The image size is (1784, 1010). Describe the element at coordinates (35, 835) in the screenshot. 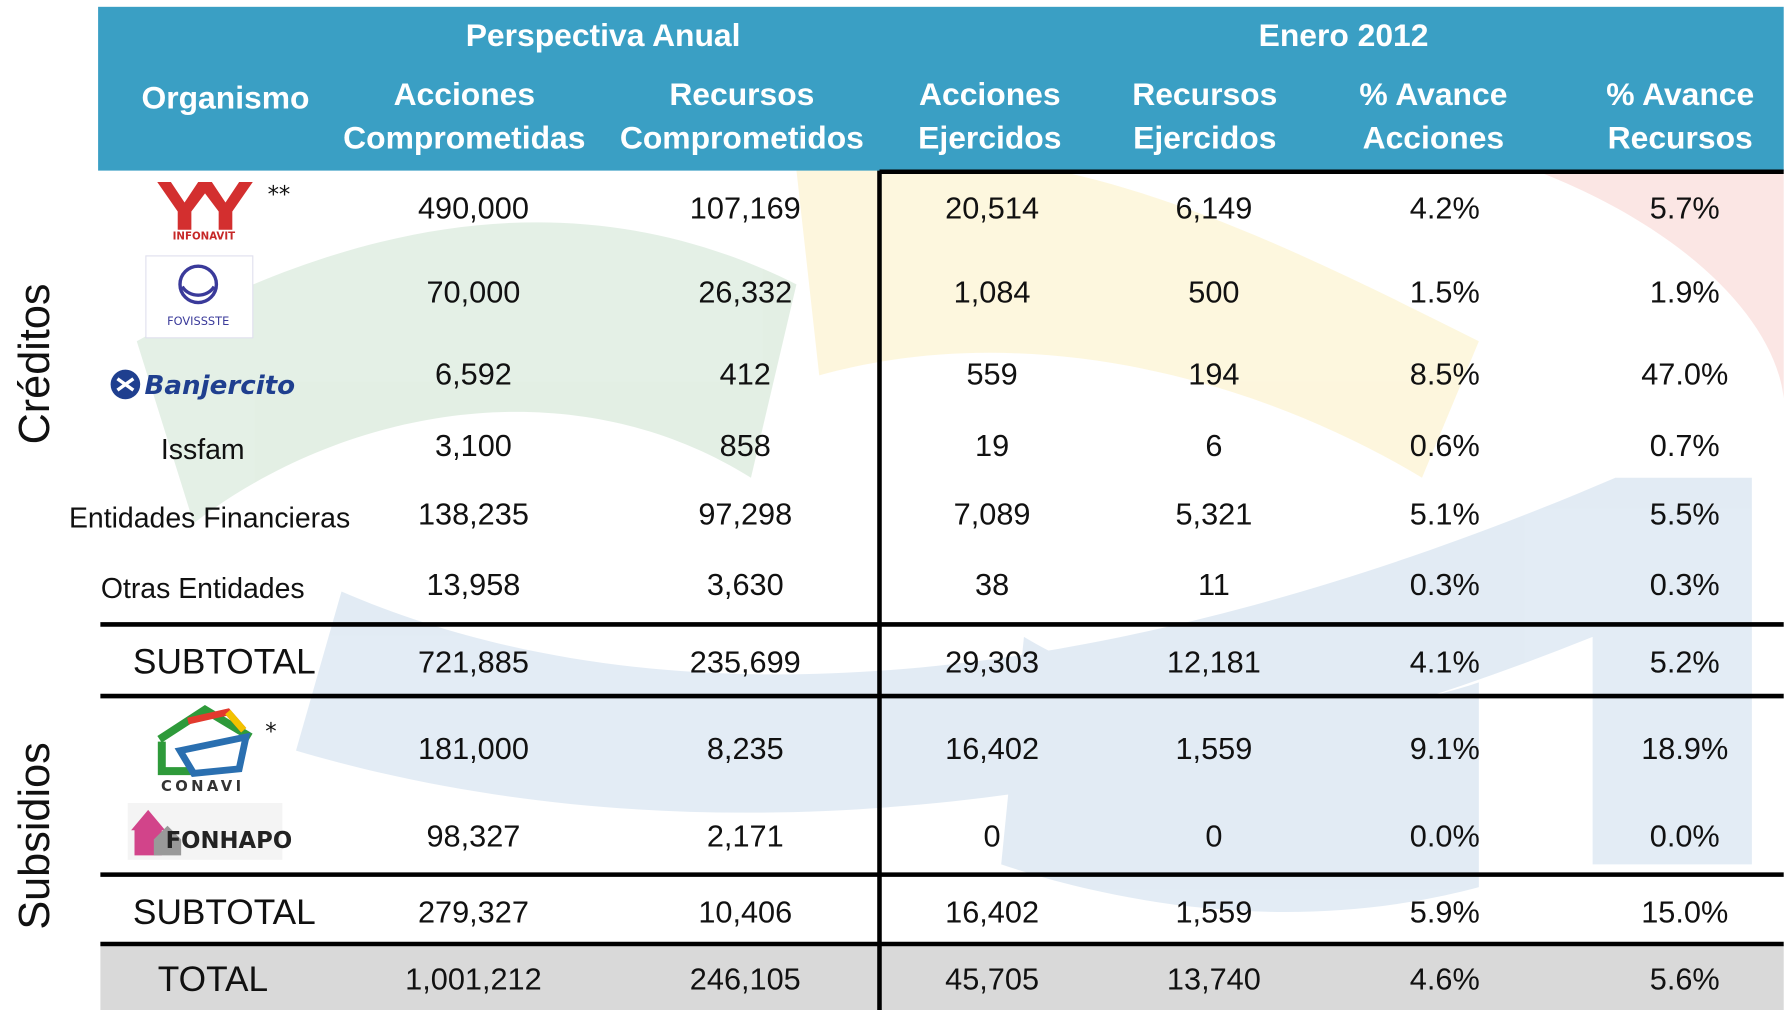

I see `side-label: Subsidios` at that location.